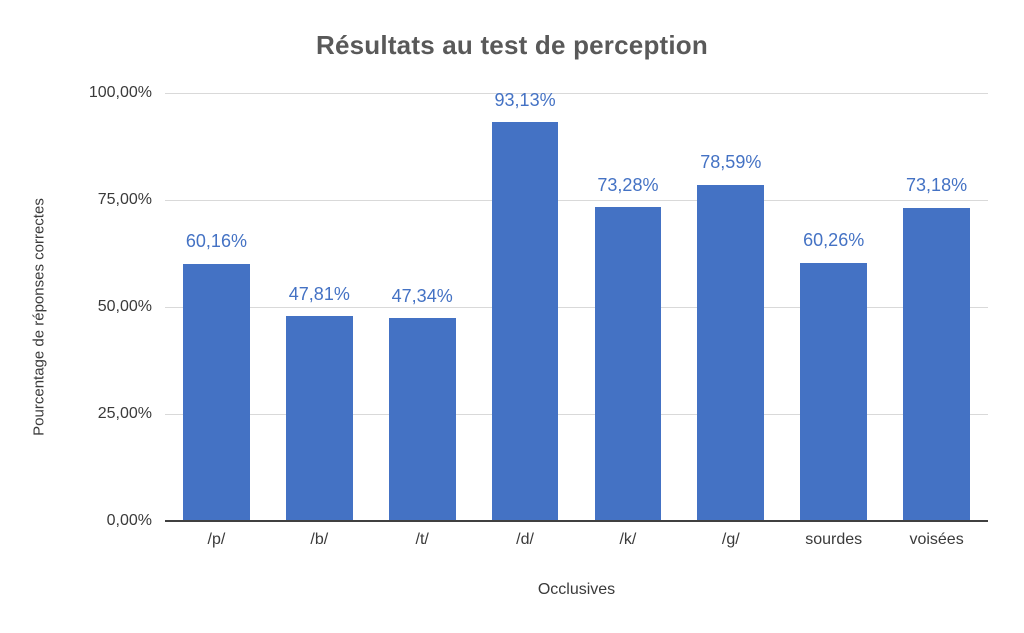  What do you see at coordinates (120, 92) in the screenshot?
I see `y-tick-label-100: 100,00%` at bounding box center [120, 92].